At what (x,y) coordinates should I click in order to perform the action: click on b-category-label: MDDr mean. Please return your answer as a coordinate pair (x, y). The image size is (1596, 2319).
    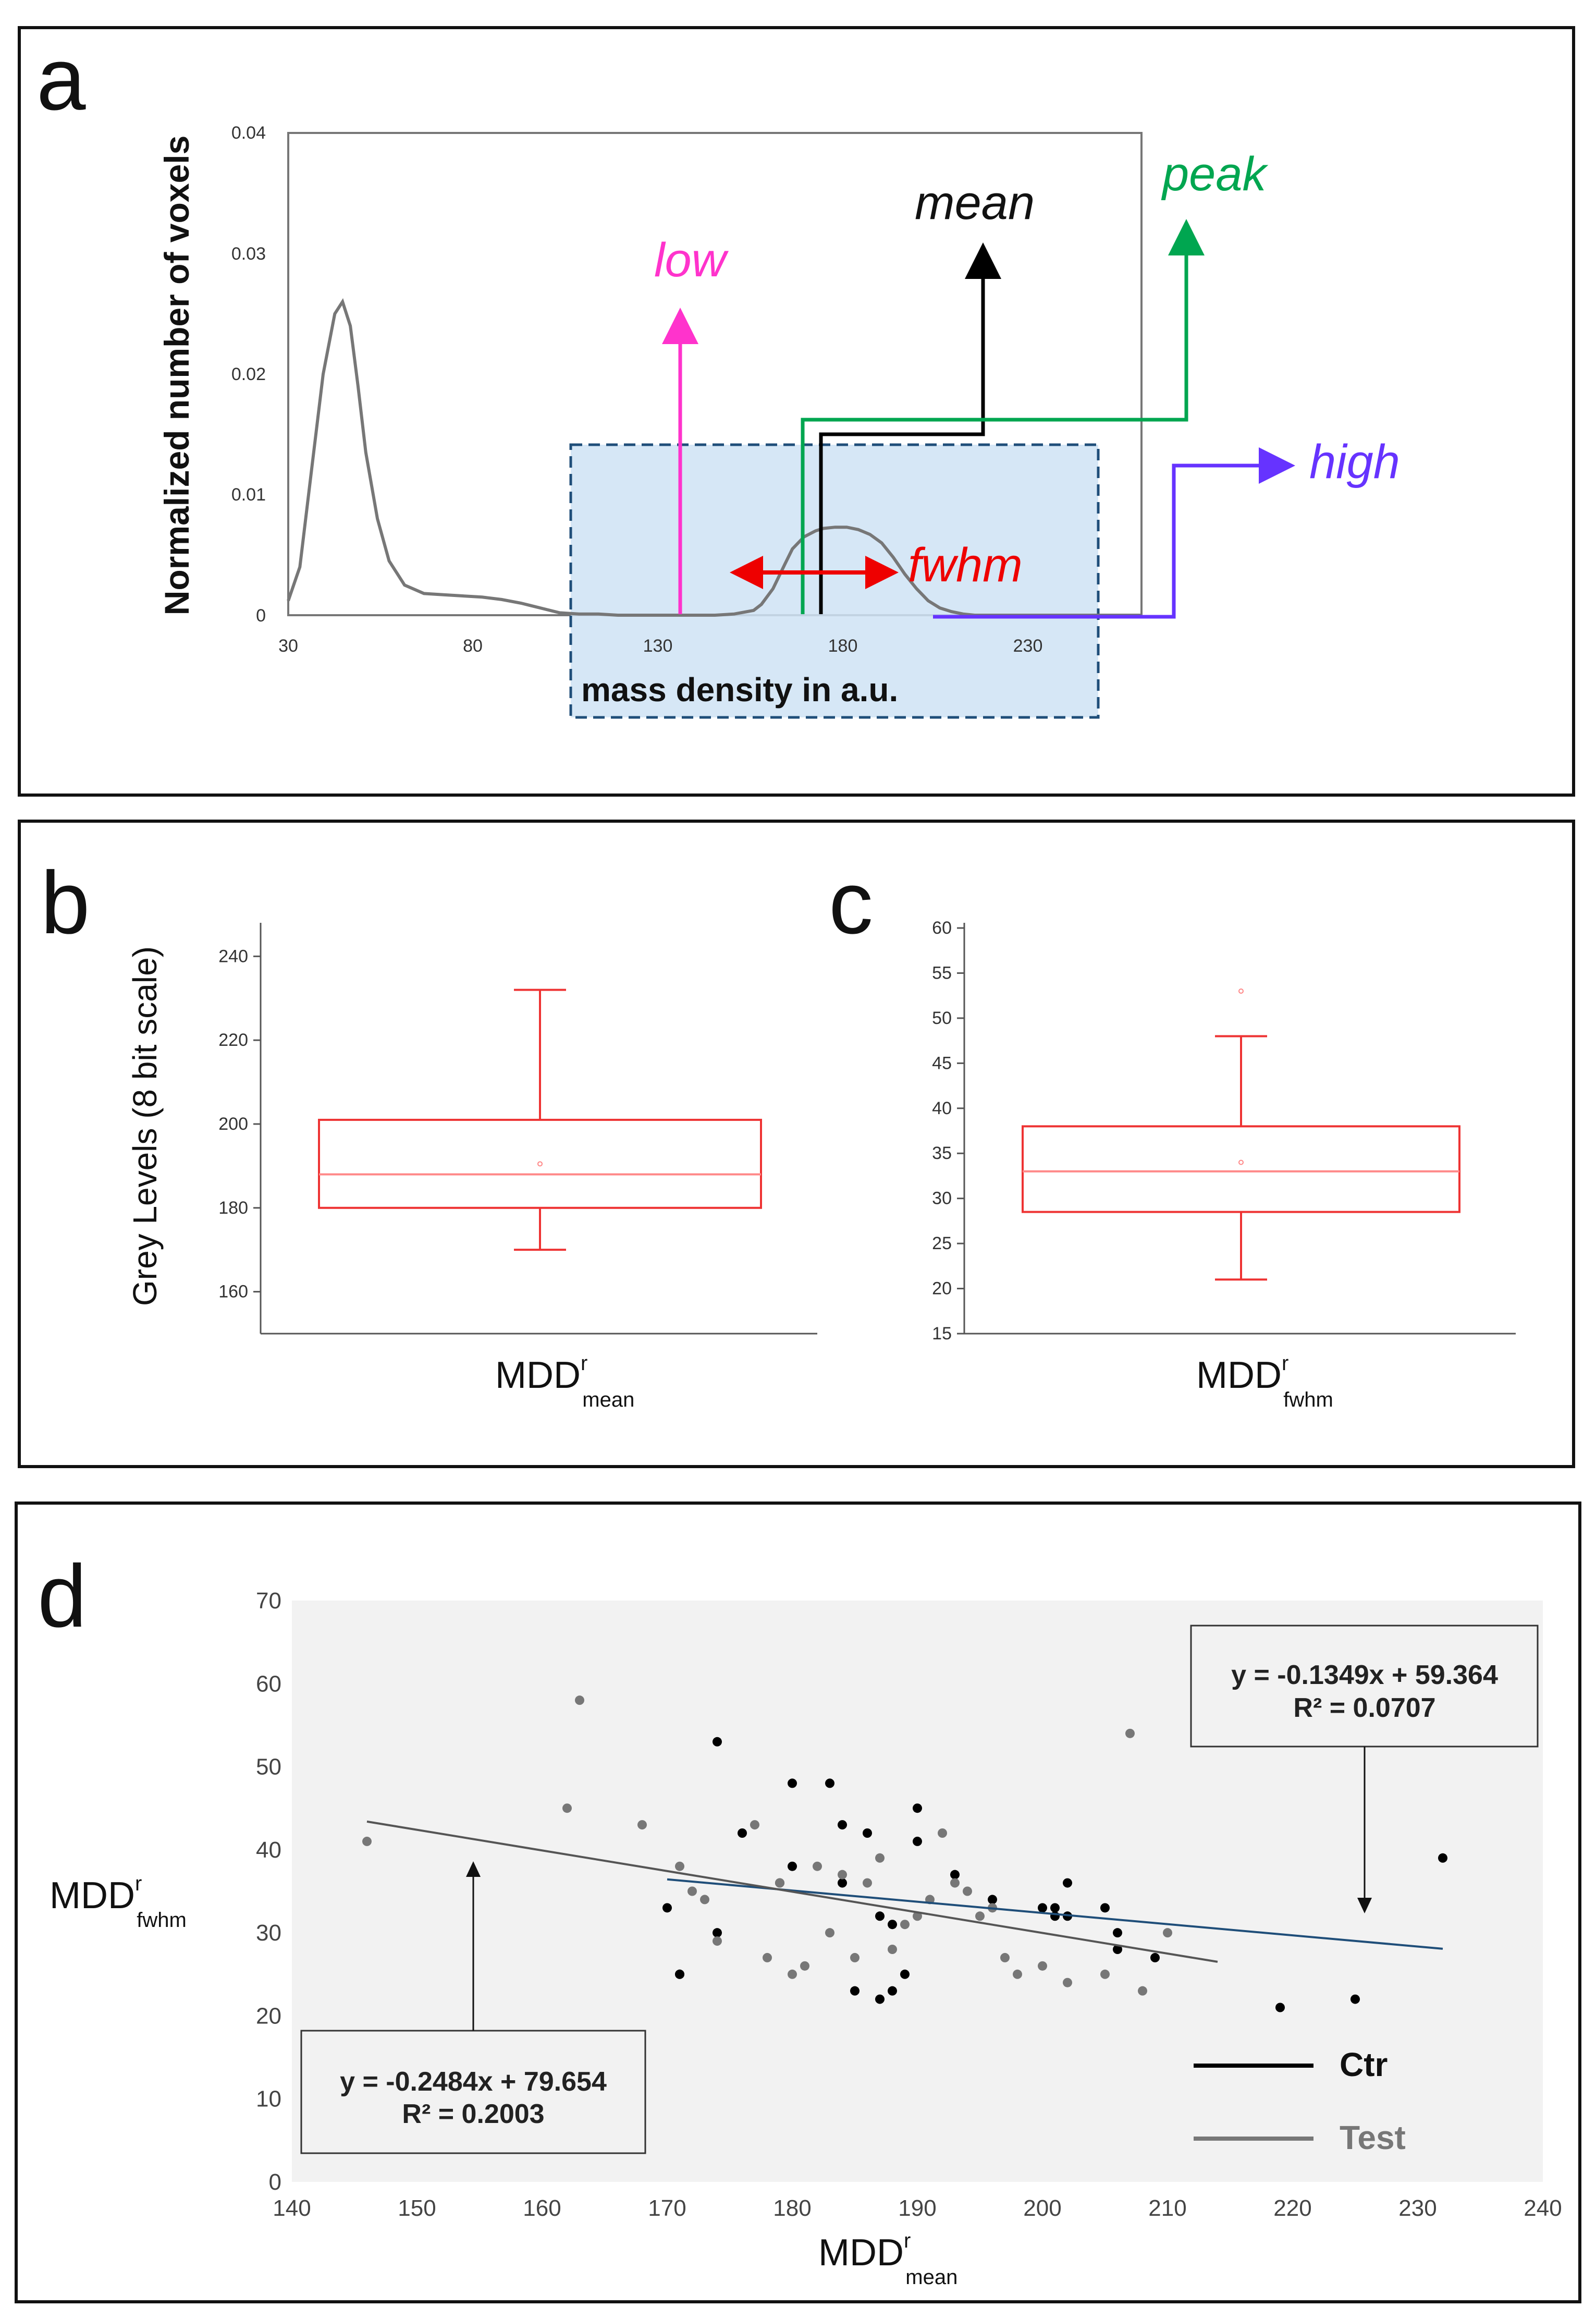
    Looking at the image, I should click on (564, 1381).